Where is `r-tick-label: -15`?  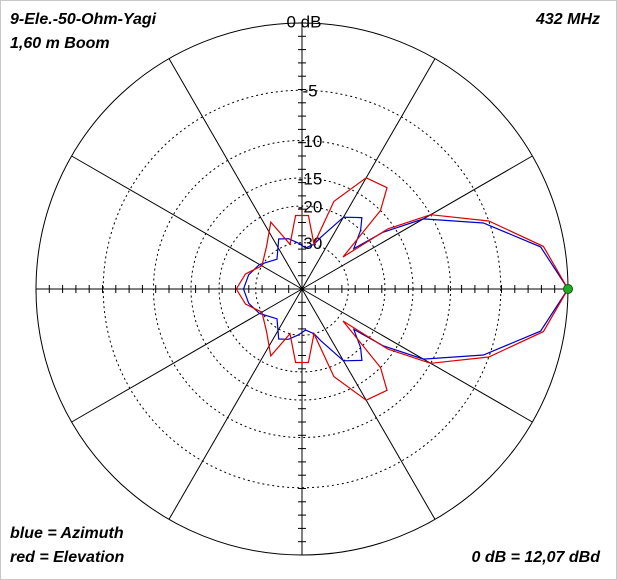
r-tick-label: -15 is located at coordinates (310, 178).